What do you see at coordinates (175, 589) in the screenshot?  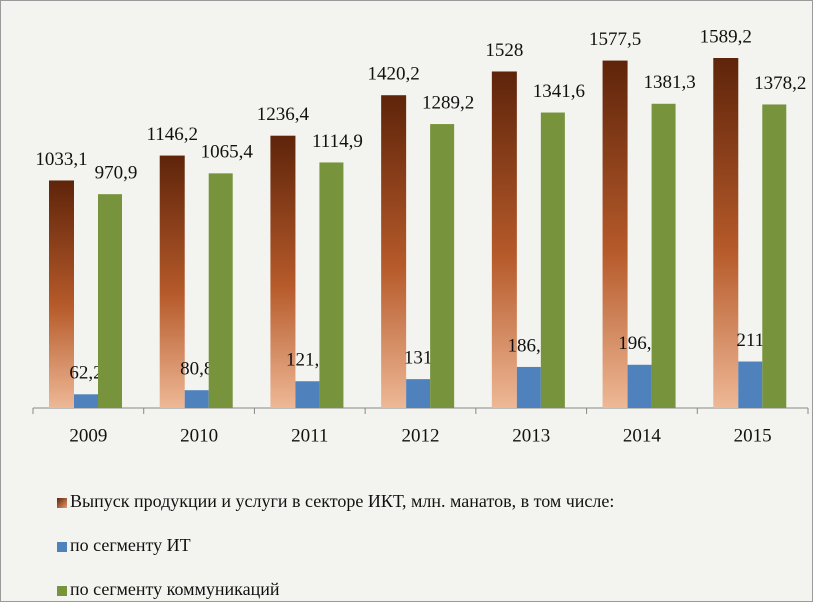 I see `legend-label: по сегменту коммуникаций` at bounding box center [175, 589].